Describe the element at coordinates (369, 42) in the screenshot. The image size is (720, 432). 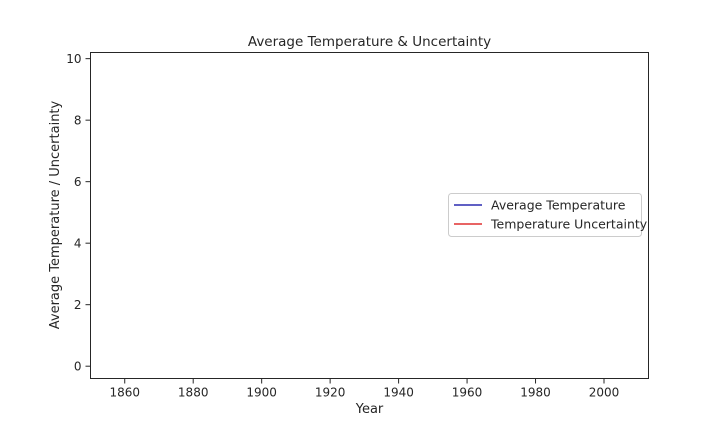
I see `chart-title: Average Temperature & Uncertainty` at that location.